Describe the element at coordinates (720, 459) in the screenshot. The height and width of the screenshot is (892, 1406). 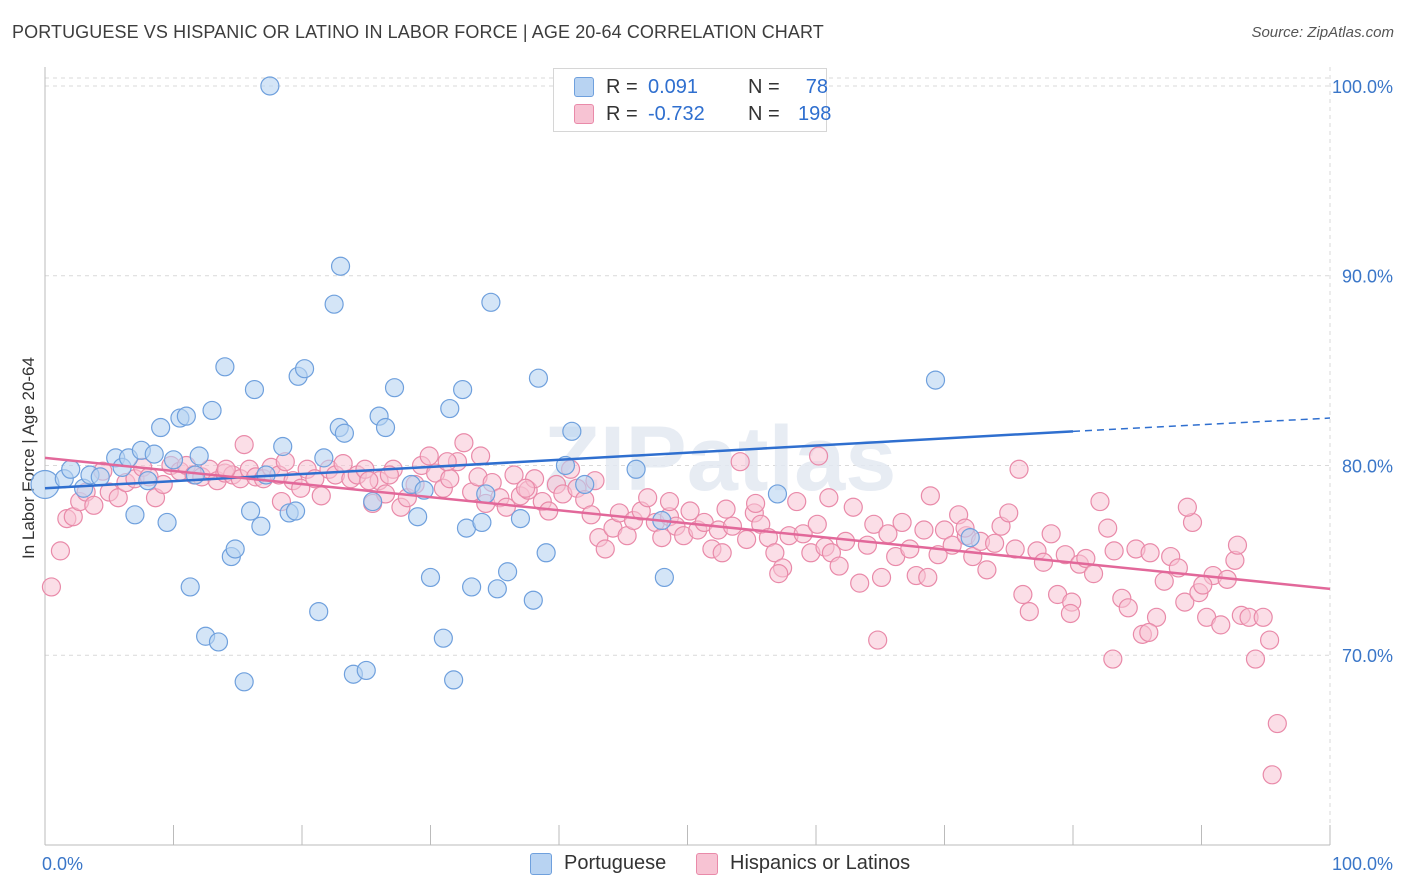
I see `watermark: ZIPatlas` at that location.